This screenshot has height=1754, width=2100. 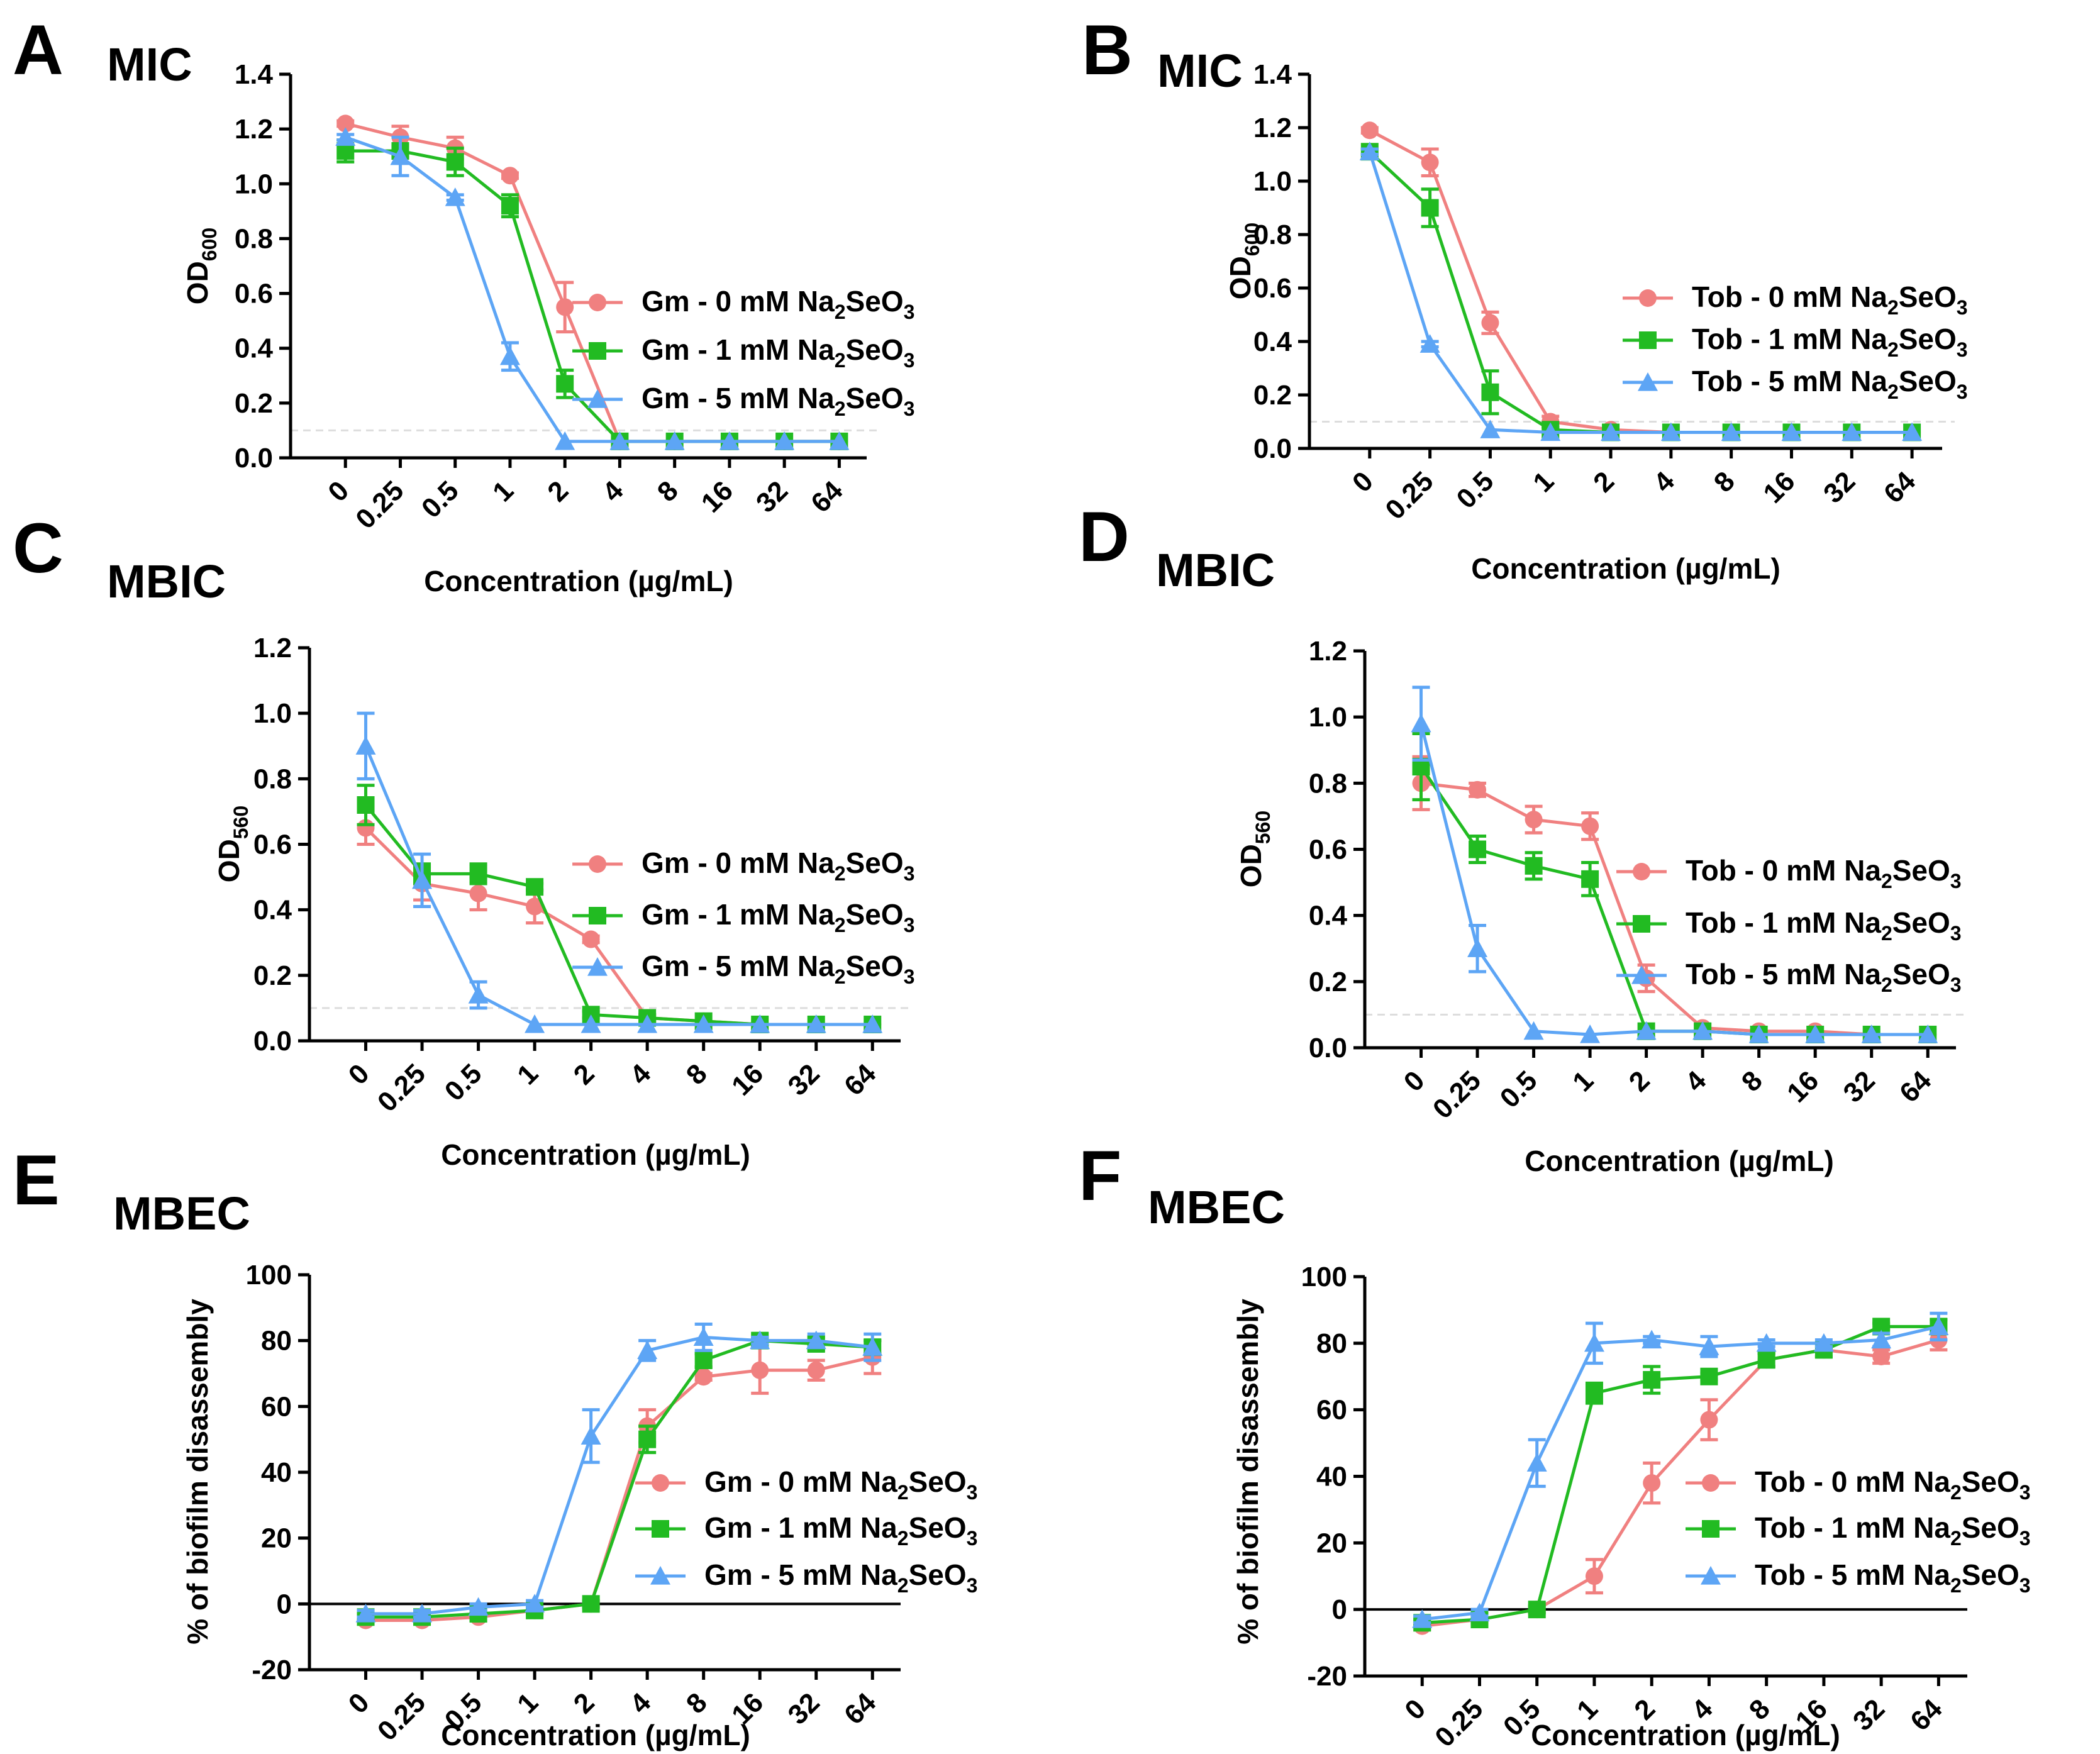 What do you see at coordinates (1328, 783) in the screenshot?
I see `y-tick-label: 0.8` at bounding box center [1328, 783].